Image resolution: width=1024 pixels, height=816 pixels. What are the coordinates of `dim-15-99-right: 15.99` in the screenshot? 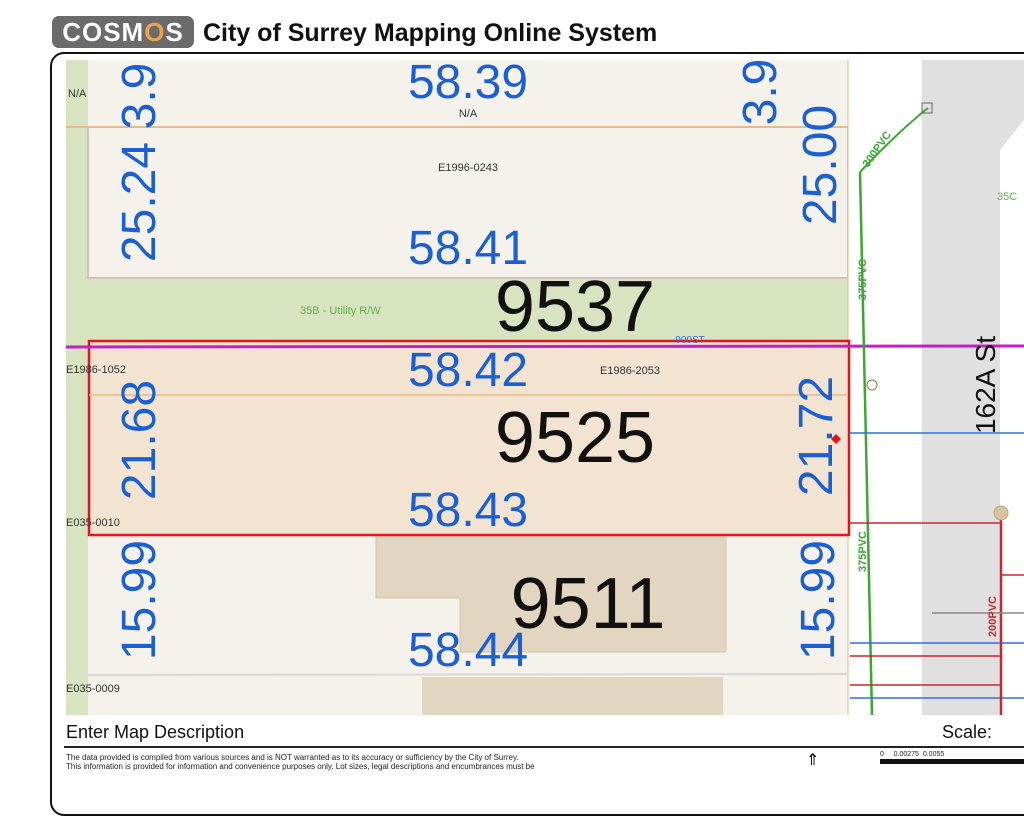 It's located at (818, 600).